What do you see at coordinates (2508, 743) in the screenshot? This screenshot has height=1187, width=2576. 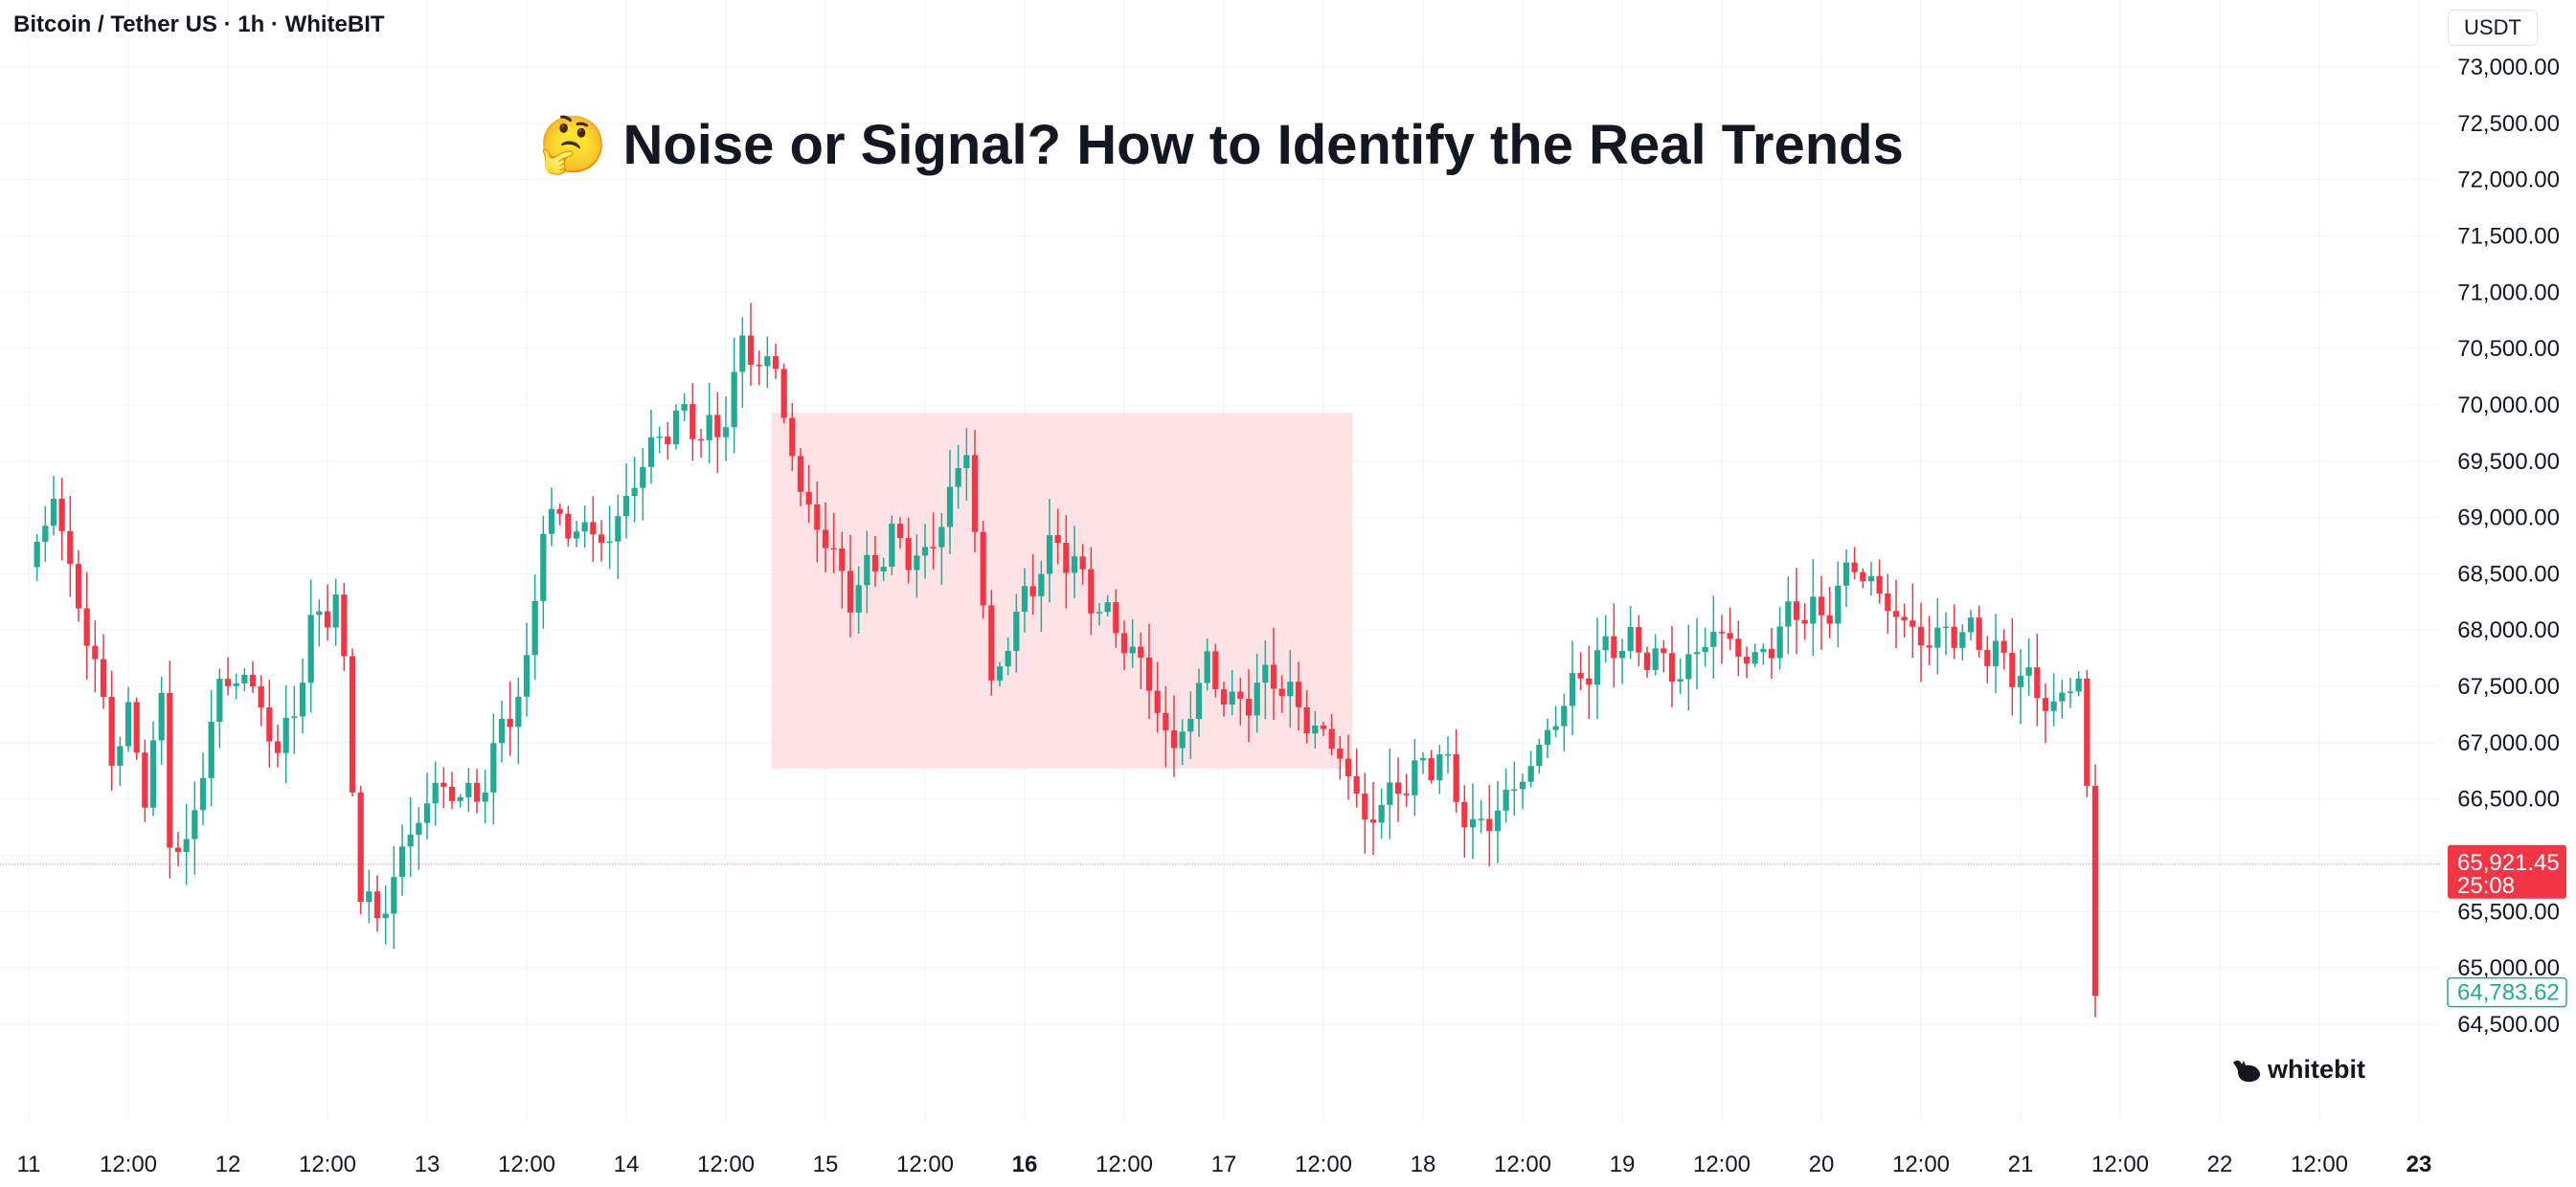 I see `y-tick-label: 67,000.00` at bounding box center [2508, 743].